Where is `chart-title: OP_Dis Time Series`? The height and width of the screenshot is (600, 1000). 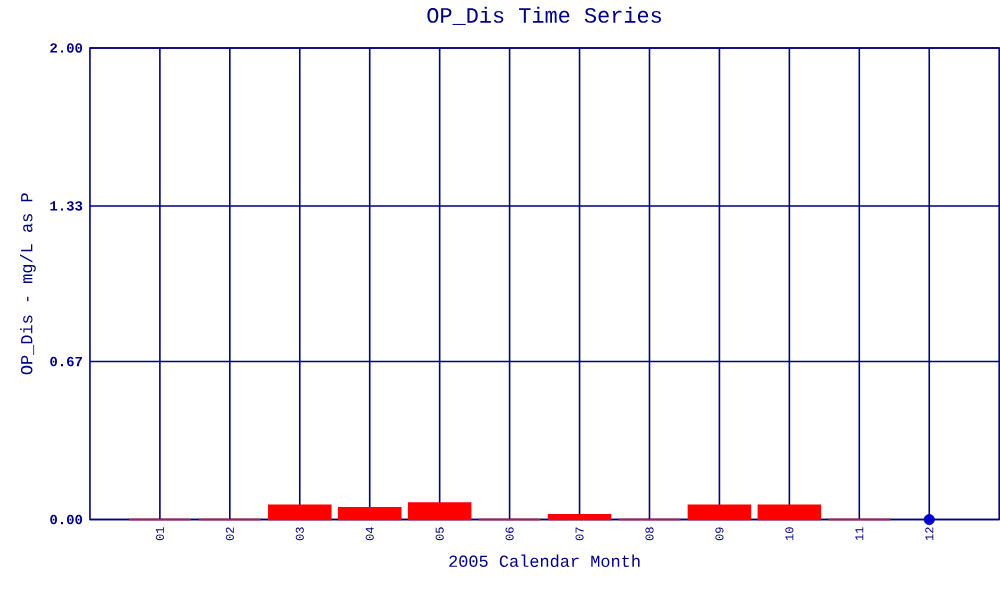
chart-title: OP_Dis Time Series is located at coordinates (544, 16).